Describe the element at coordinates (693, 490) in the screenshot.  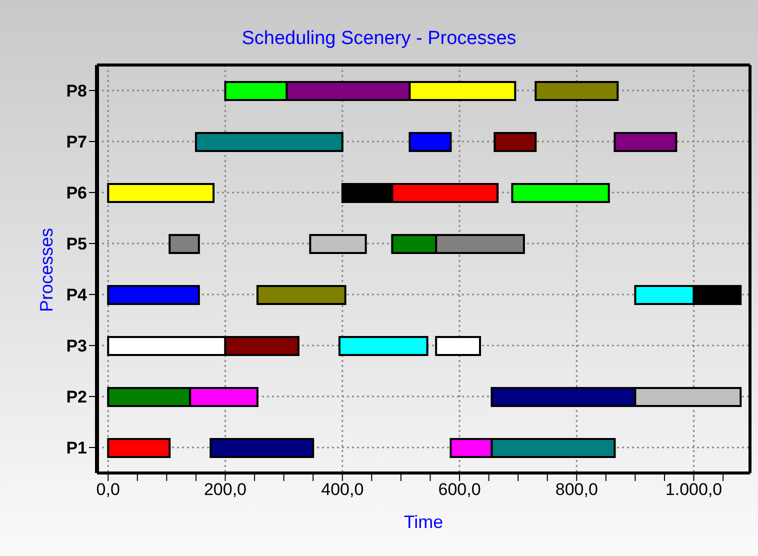
I see `x-tick-label: 1.000,0` at that location.